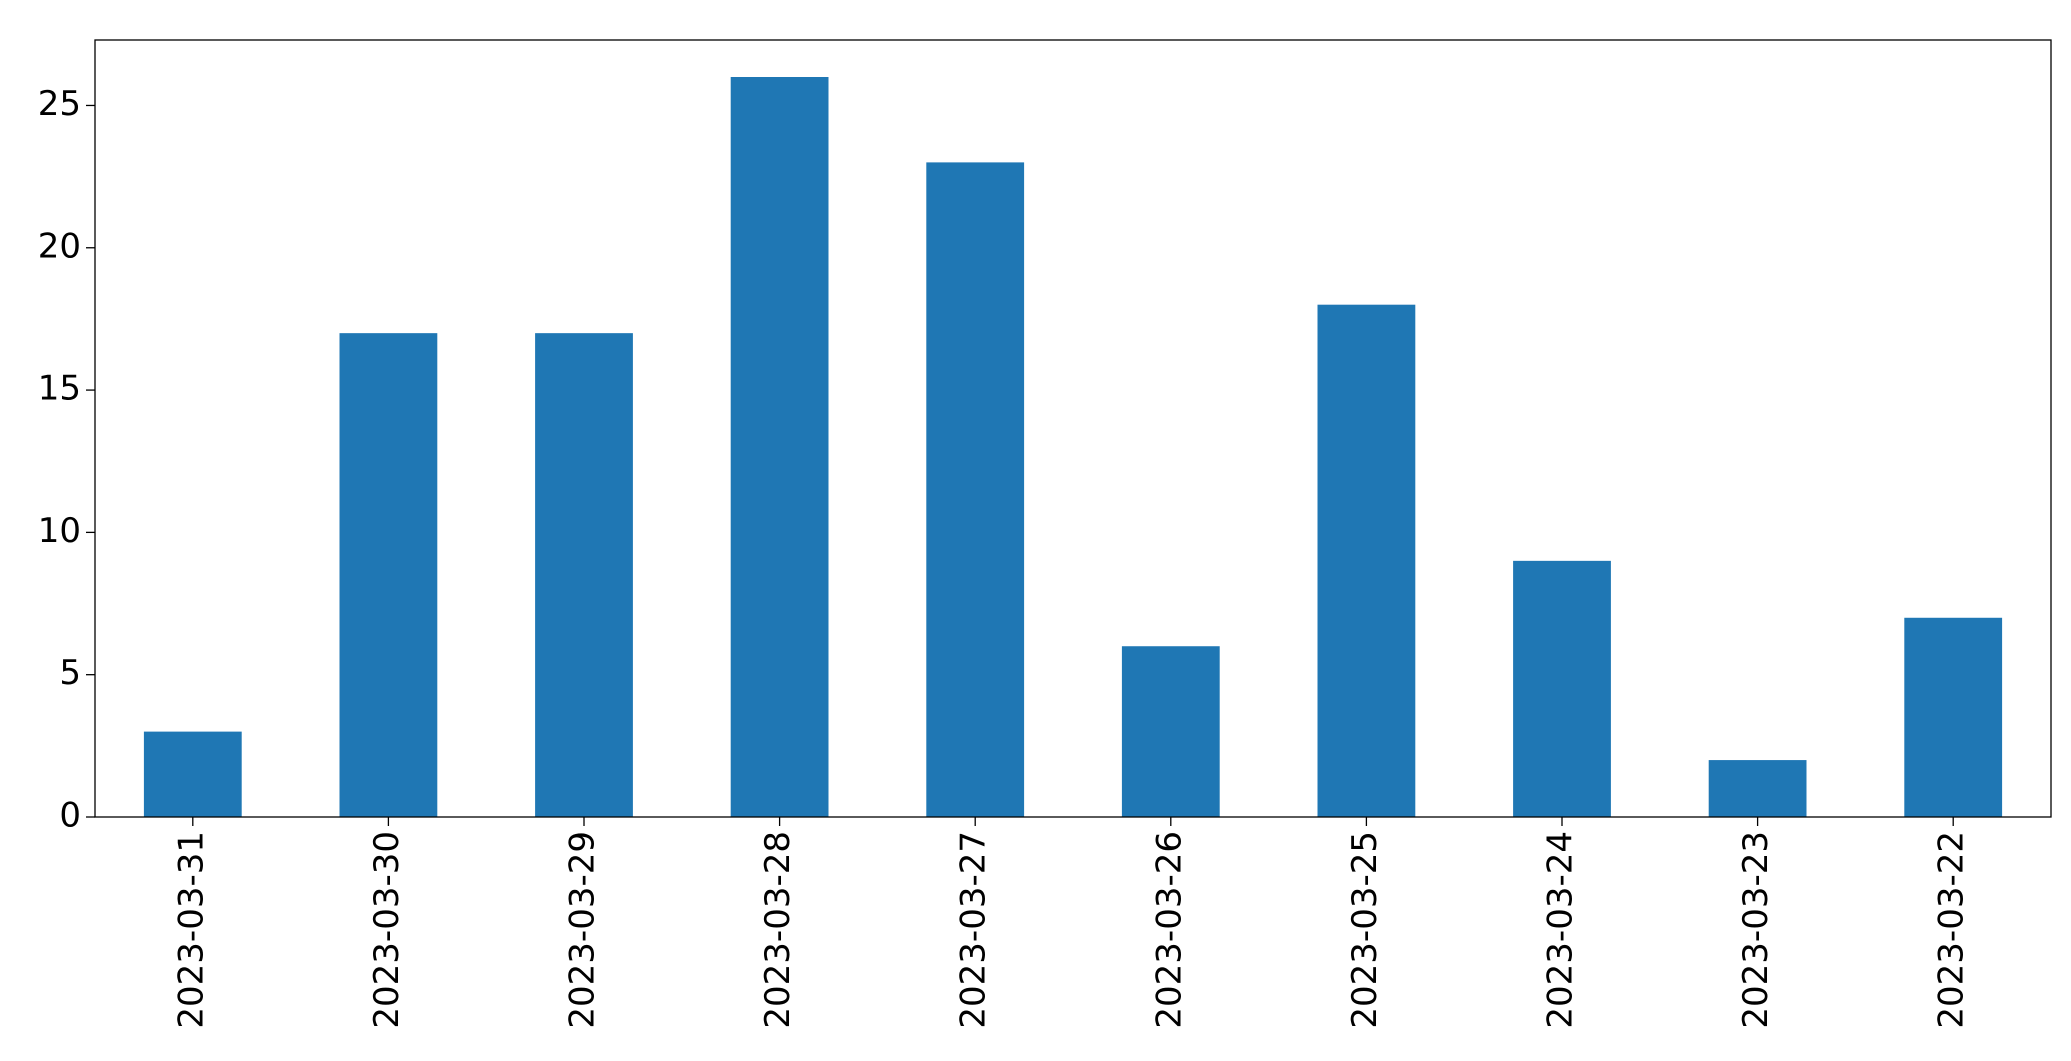 Image resolution: width=2071 pixels, height=1061 pixels. What do you see at coordinates (70, 673) in the screenshot?
I see `y-tick-label: 5` at bounding box center [70, 673].